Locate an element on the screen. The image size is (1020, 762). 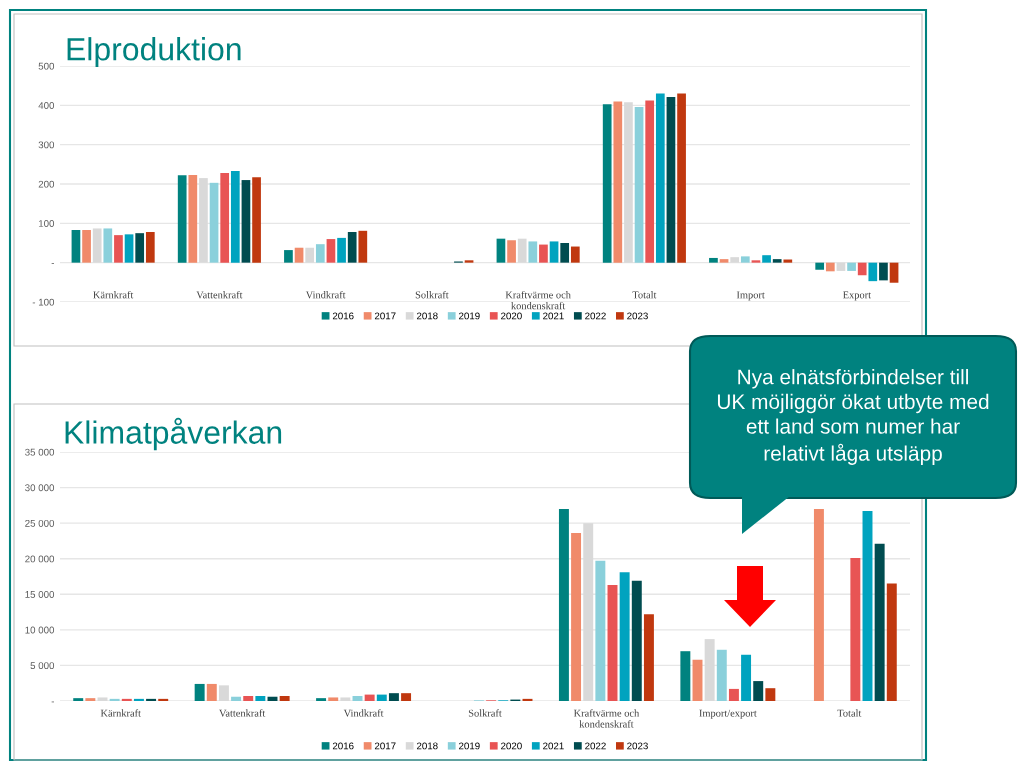
x-tick-label: Import/export is located at coordinates (728, 714).